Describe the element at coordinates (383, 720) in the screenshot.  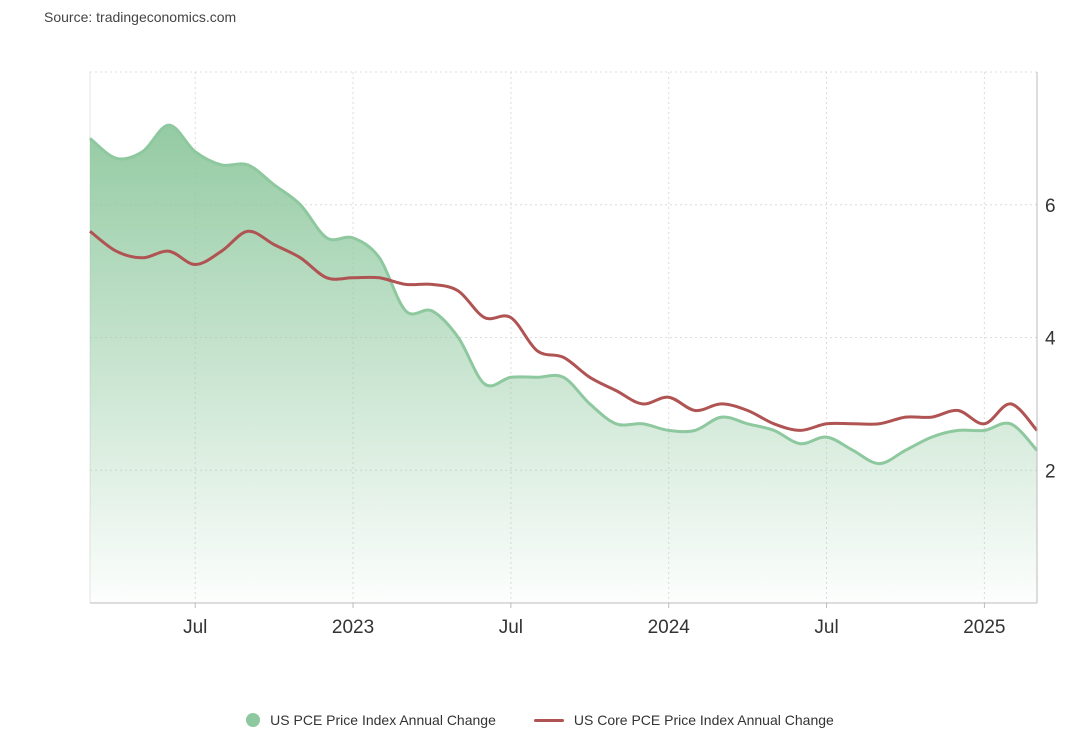
I see `legend-label-pce: US PCE Price Index Annual Change` at that location.